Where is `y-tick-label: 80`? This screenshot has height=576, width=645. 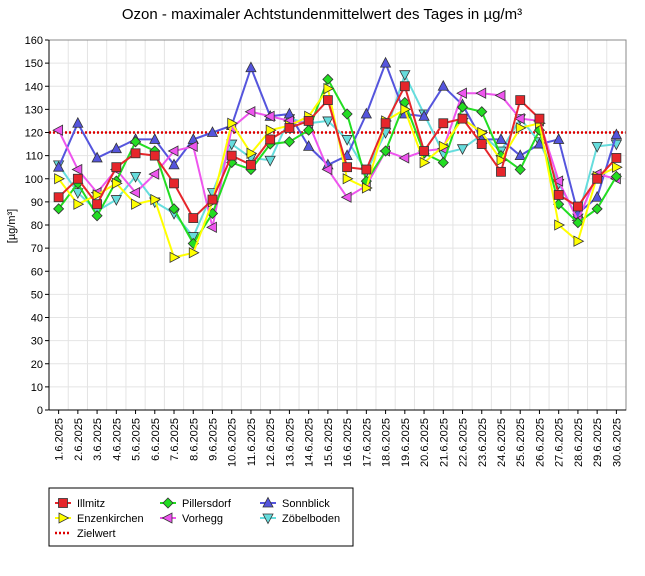 y-tick-label: 80 is located at coordinates (37, 226).